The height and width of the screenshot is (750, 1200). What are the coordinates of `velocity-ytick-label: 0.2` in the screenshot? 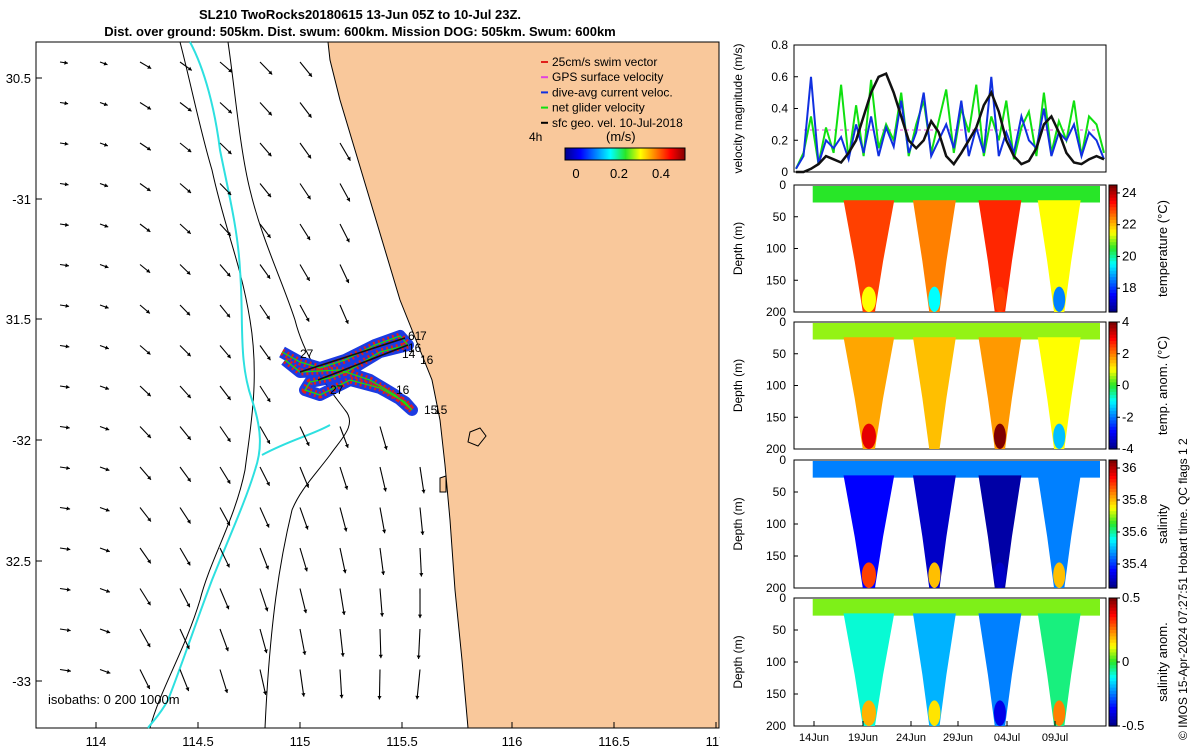 It's located at (779, 140).